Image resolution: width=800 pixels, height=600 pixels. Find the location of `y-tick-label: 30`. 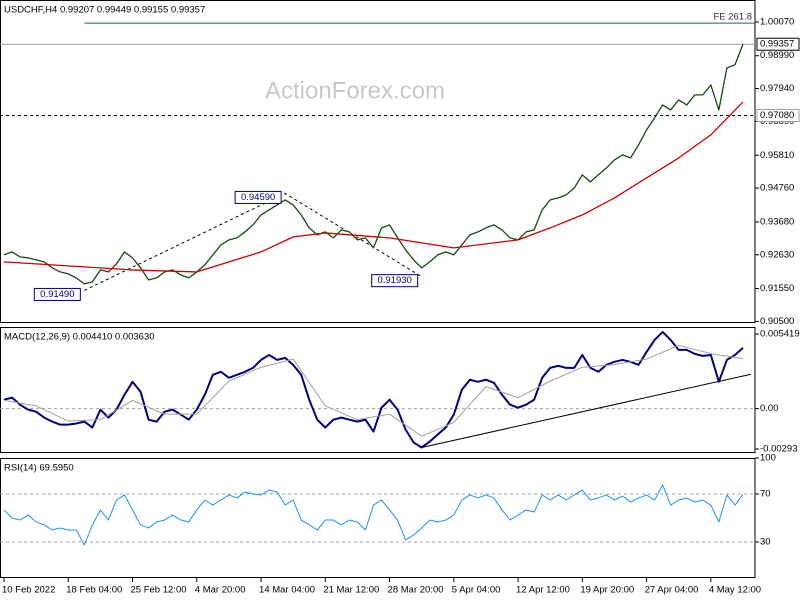

y-tick-label: 30 is located at coordinates (765, 542).